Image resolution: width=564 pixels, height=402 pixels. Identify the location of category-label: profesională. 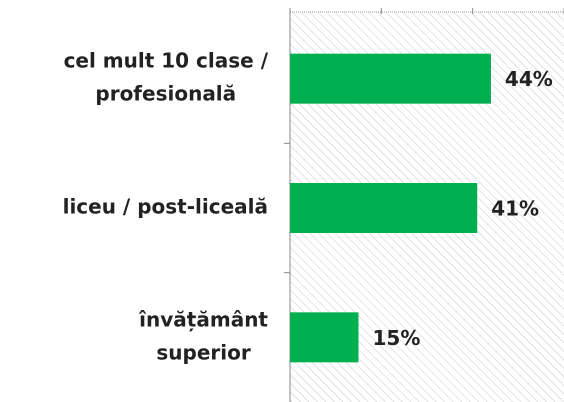
(165, 94).